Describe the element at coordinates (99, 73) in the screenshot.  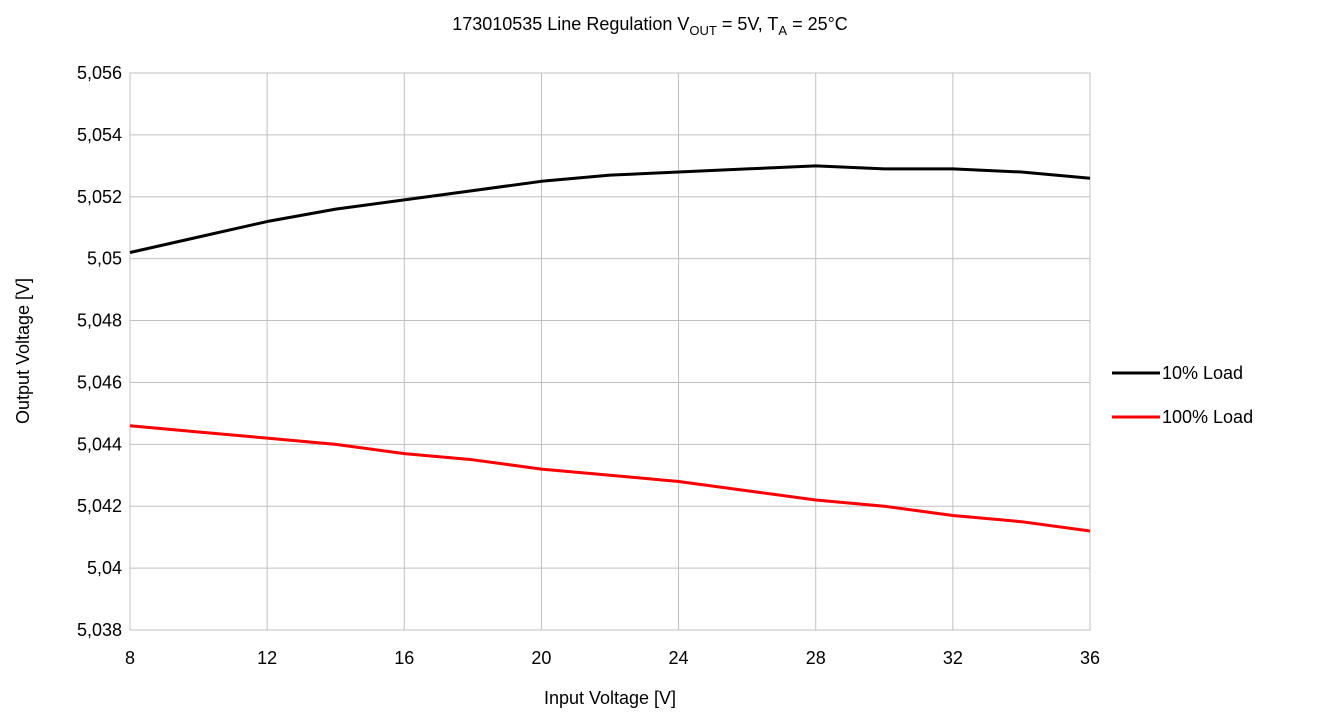
I see `y-tick-label: 5,056` at that location.